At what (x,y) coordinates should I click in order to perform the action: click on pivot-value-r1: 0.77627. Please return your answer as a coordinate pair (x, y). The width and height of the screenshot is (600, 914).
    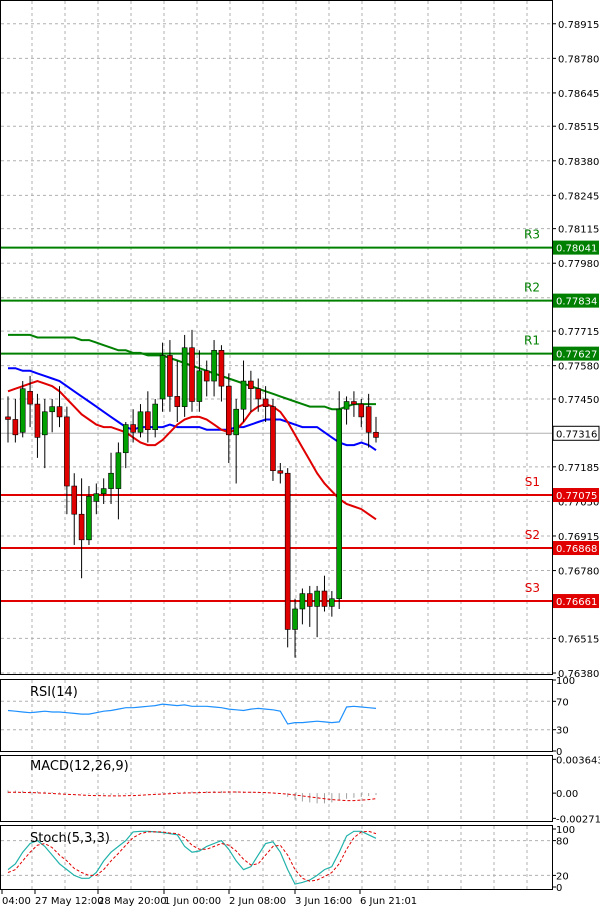
    Looking at the image, I should click on (576, 355).